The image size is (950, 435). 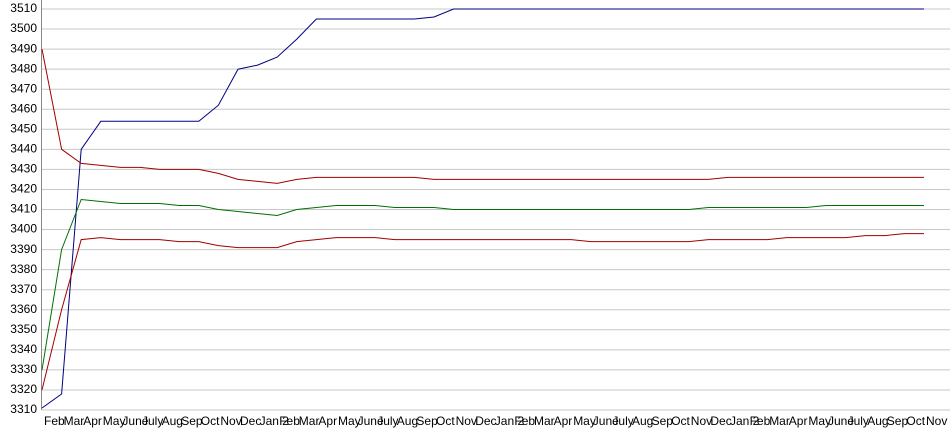 I want to click on y-tick-label: 3480, so click(x=23, y=68).